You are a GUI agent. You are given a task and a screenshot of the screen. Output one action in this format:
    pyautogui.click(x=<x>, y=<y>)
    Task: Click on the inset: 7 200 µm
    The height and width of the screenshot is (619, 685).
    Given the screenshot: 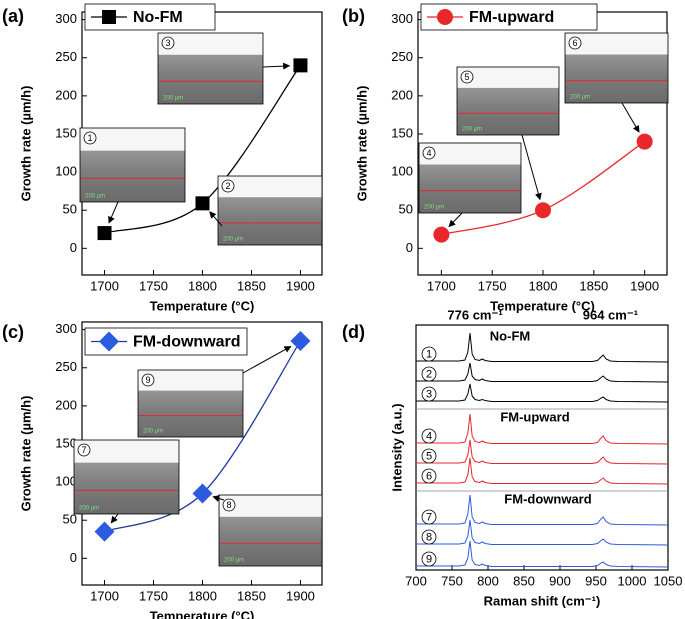 What is the action you would take?
    pyautogui.click(x=126, y=477)
    